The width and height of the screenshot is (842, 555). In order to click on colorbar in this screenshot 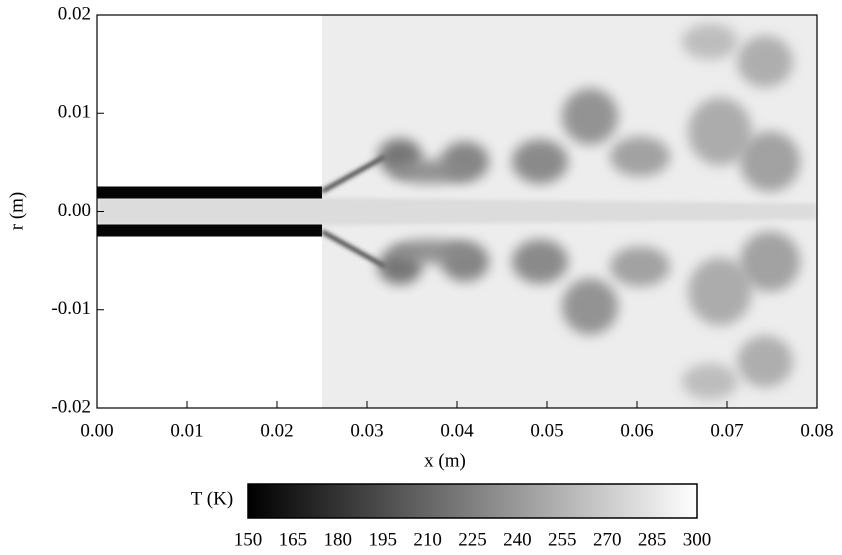, I will do `click(472, 501)`.